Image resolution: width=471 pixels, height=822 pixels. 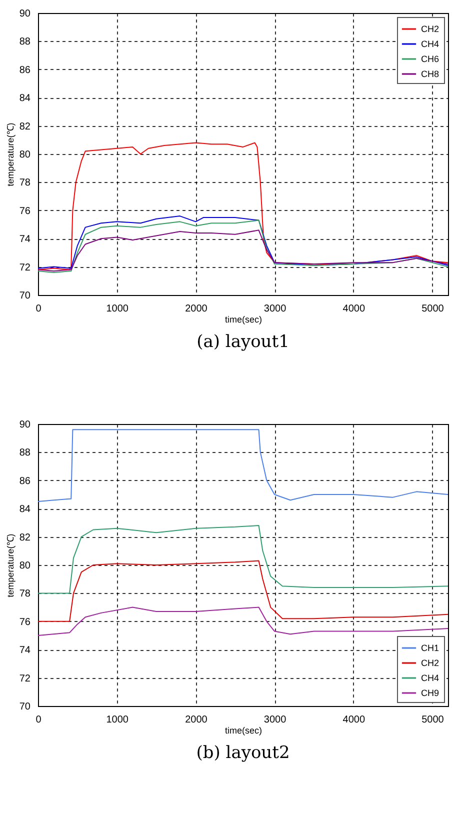 I want to click on legend-label: CH9, so click(x=430, y=693).